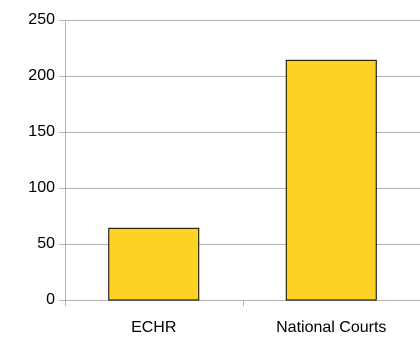  Describe the element at coordinates (41, 19) in the screenshot. I see `y-tick-label-250: 250` at that location.